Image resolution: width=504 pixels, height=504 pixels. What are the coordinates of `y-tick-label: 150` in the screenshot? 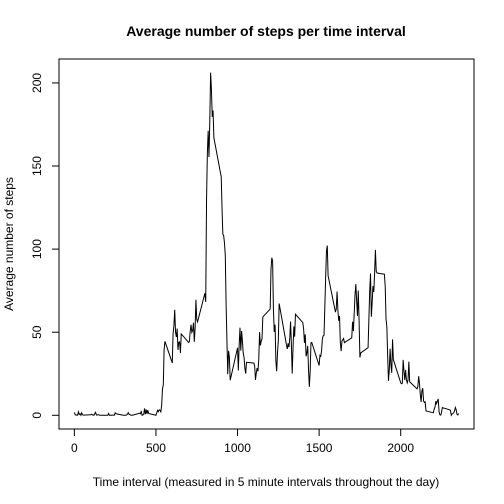 It's located at (37, 166).